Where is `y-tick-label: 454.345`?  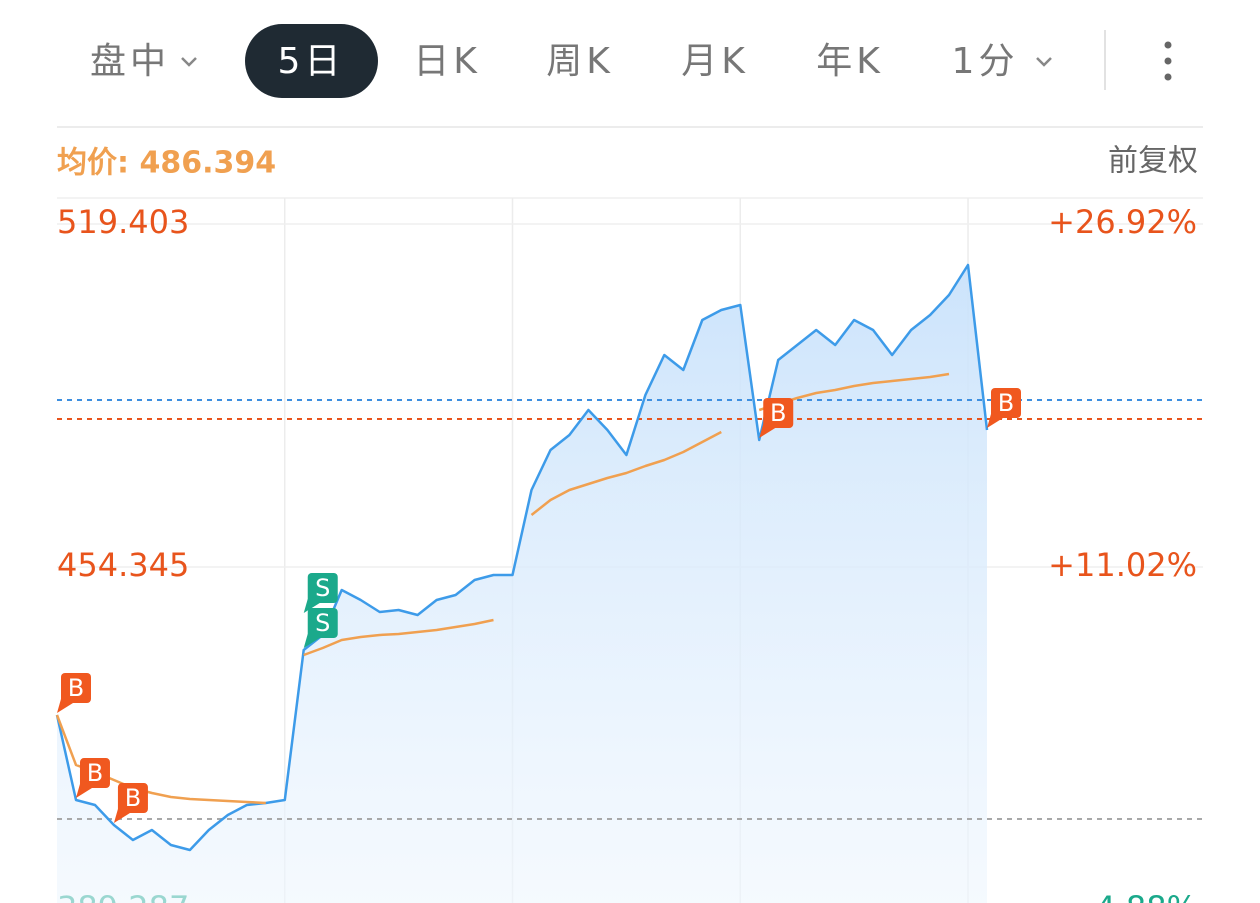
y-tick-label: 454.345 is located at coordinates (123, 565).